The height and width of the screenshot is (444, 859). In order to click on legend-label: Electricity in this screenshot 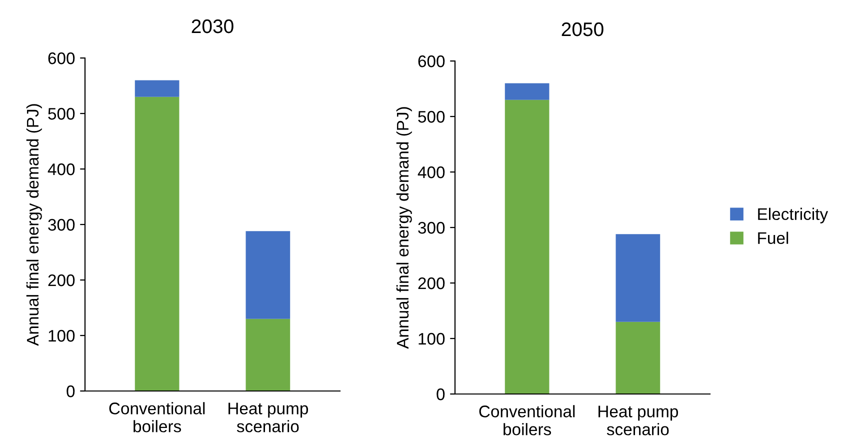, I will do `click(793, 216)`.